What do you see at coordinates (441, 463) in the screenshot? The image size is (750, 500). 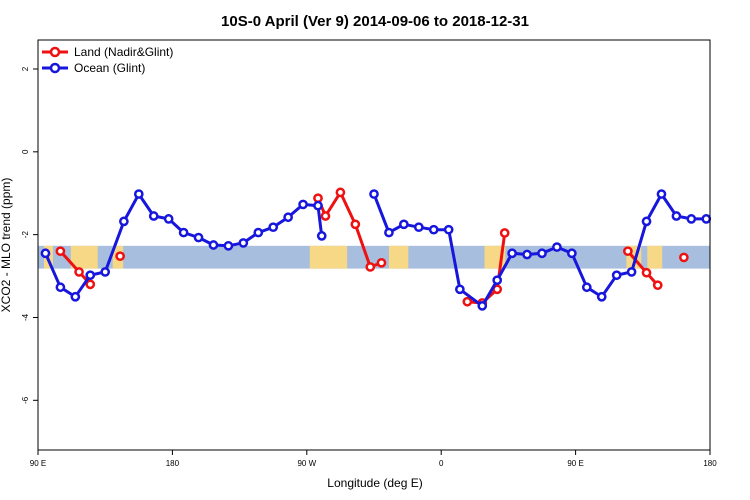 I see `x-tick-label: 0` at bounding box center [441, 463].